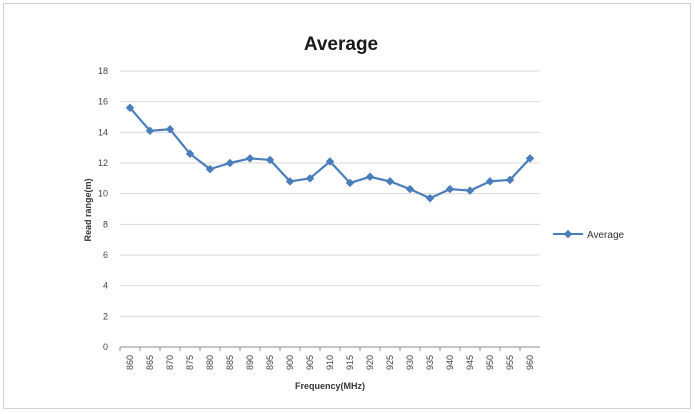 This screenshot has height=414, width=695. I want to click on legend: Average, so click(589, 235).